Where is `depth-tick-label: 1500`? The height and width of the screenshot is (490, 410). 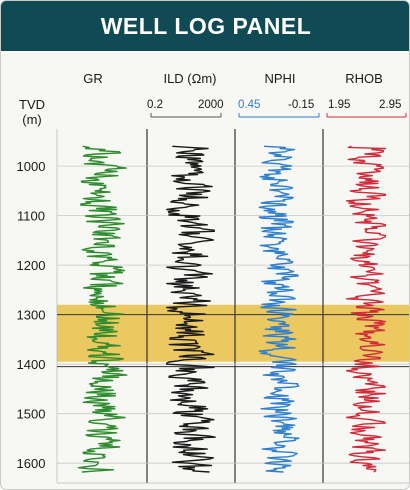
depth-tick-label: 1500 is located at coordinates (31, 414).